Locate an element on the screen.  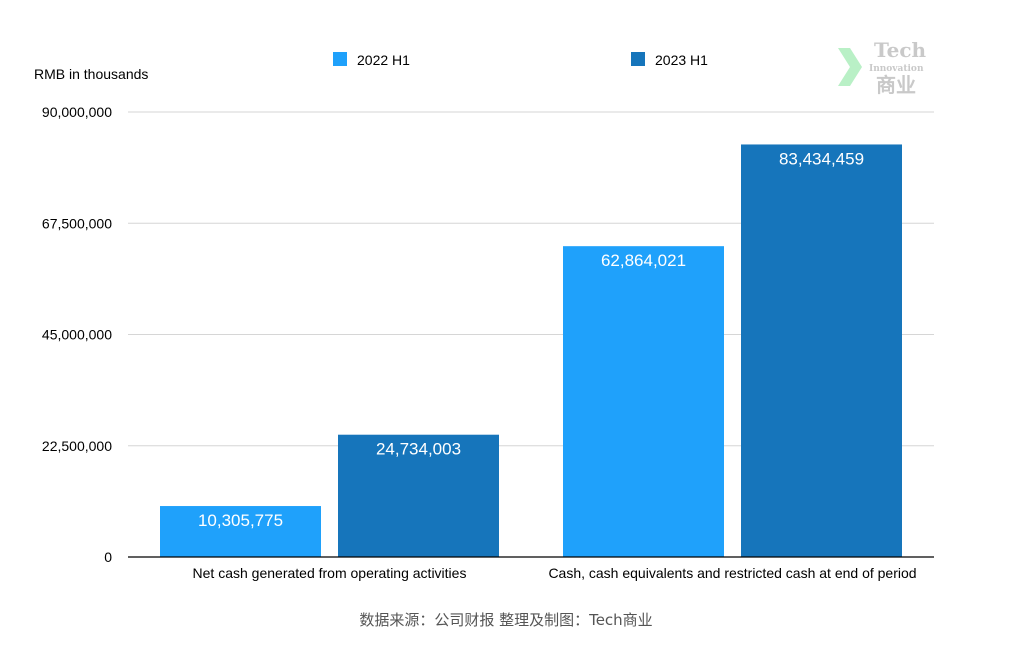
source-note: 数据来源：公司财报 整理及制图：Tech商业 is located at coordinates (506, 620).